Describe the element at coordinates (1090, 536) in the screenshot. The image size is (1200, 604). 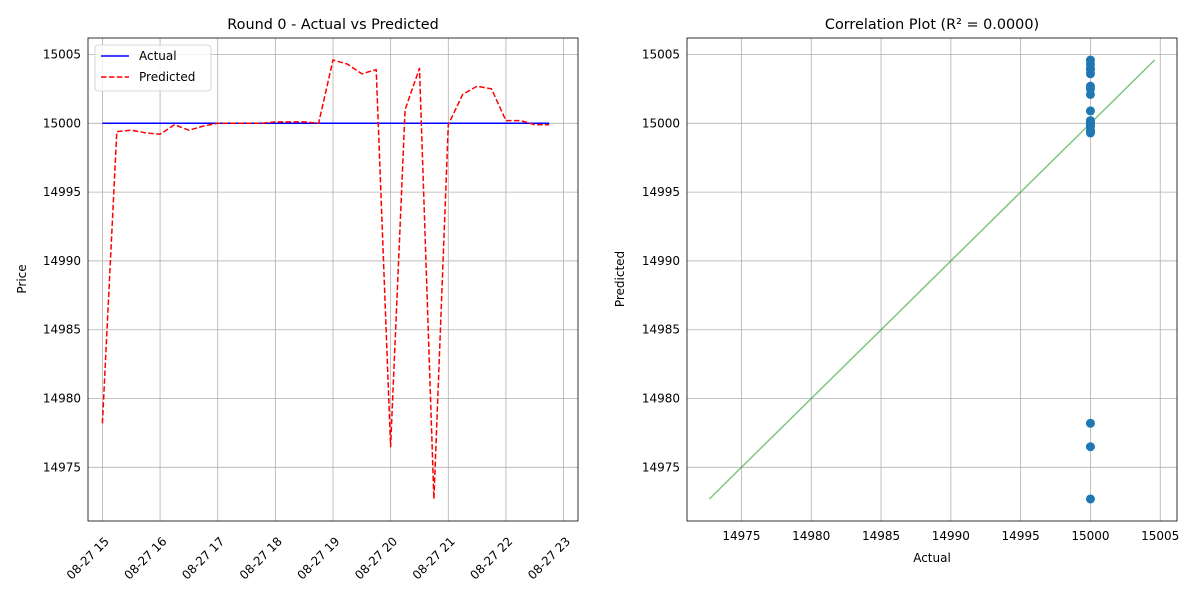
I see `scatter-chart-xtick-label: 15000` at that location.